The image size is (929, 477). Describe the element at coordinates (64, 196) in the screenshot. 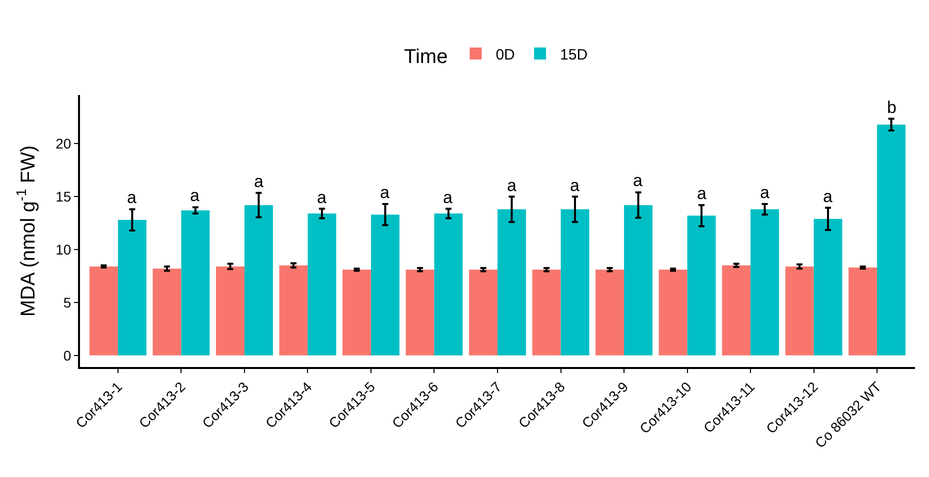

I see `y-tick-label: 15` at that location.